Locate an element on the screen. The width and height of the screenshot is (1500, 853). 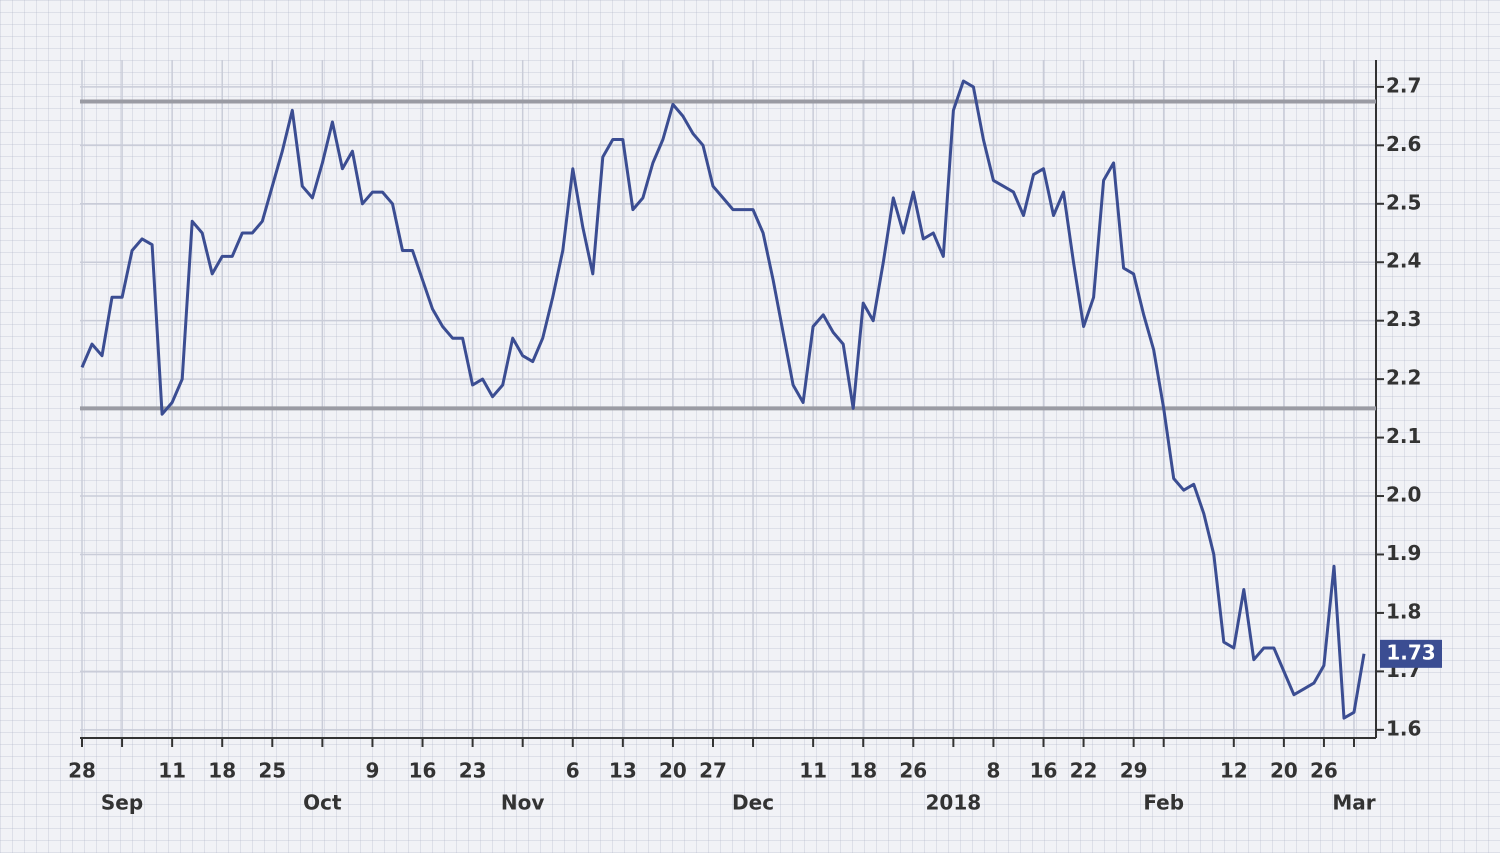
y-tick-label: 2.3 is located at coordinates (1403, 319).